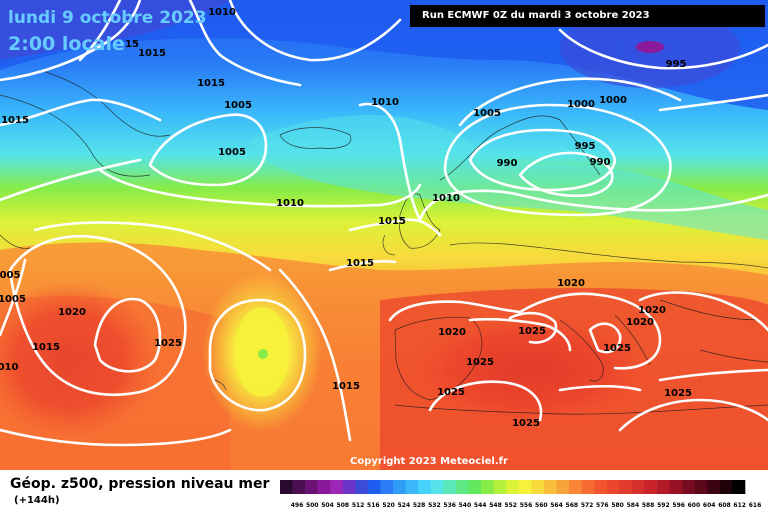  Describe the element at coordinates (419, 505) in the screenshot. I see `scale-tick-label: 528` at that location.